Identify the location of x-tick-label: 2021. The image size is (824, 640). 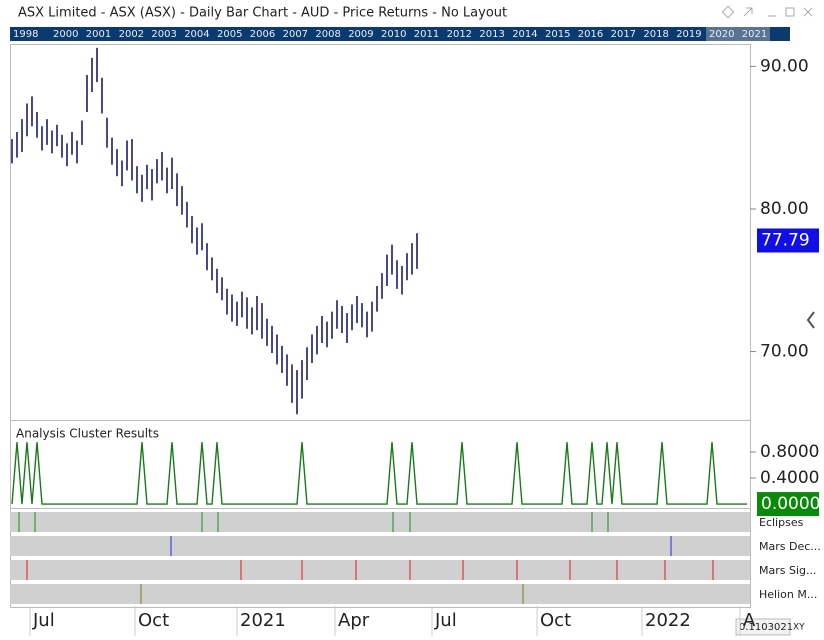
(263, 620).